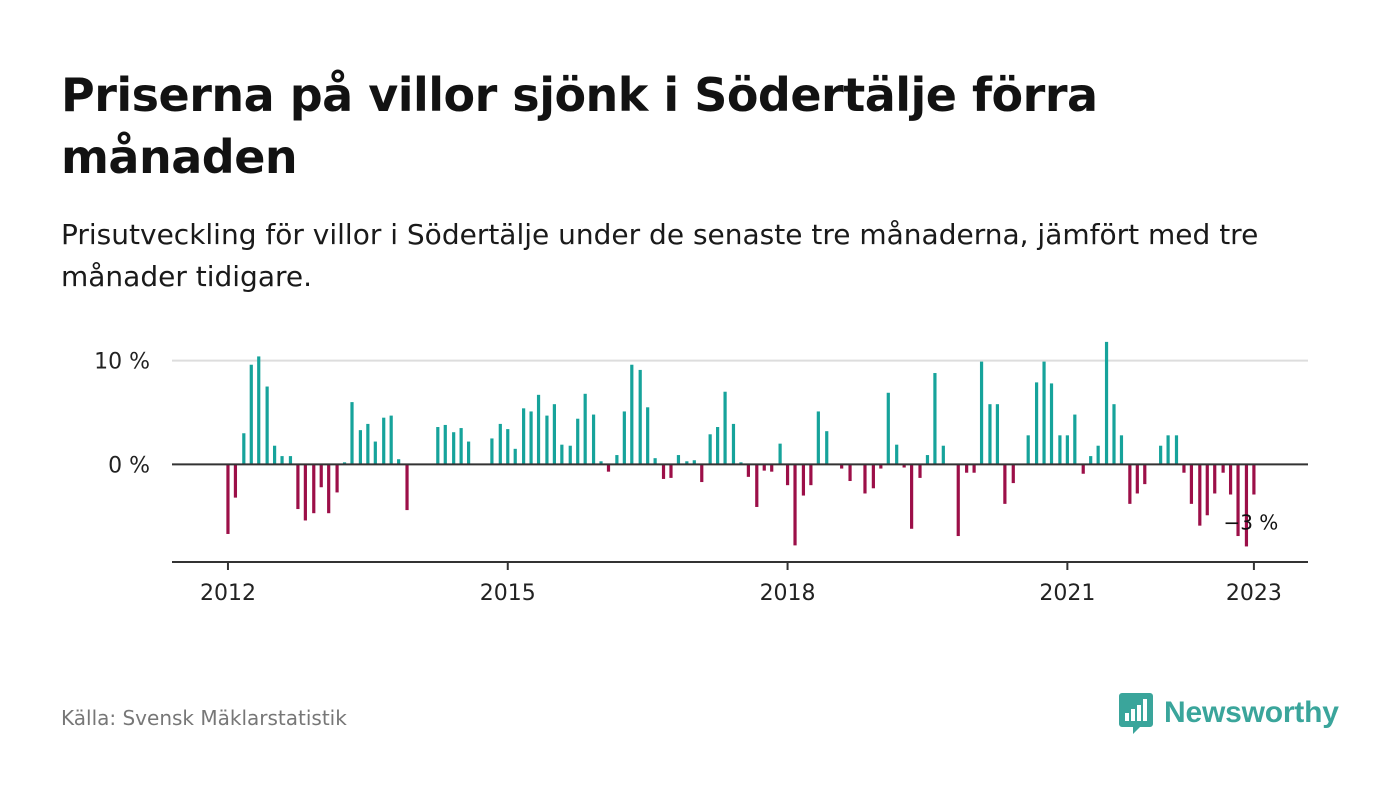 This screenshot has width=1400, height=794. Describe the element at coordinates (1254, 593) in the screenshot. I see `x-tick-label: 2023` at that location.